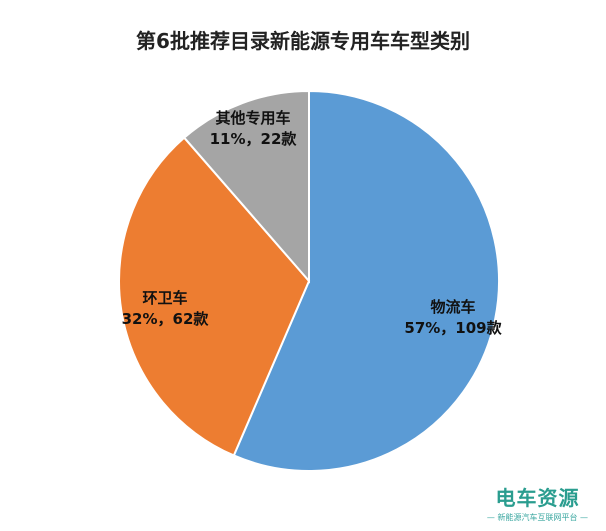 Image resolution: width=606 pixels, height=531 pixels. What do you see at coordinates (166, 319) in the screenshot?
I see `slice-value-label: 32%，62款` at bounding box center [166, 319].